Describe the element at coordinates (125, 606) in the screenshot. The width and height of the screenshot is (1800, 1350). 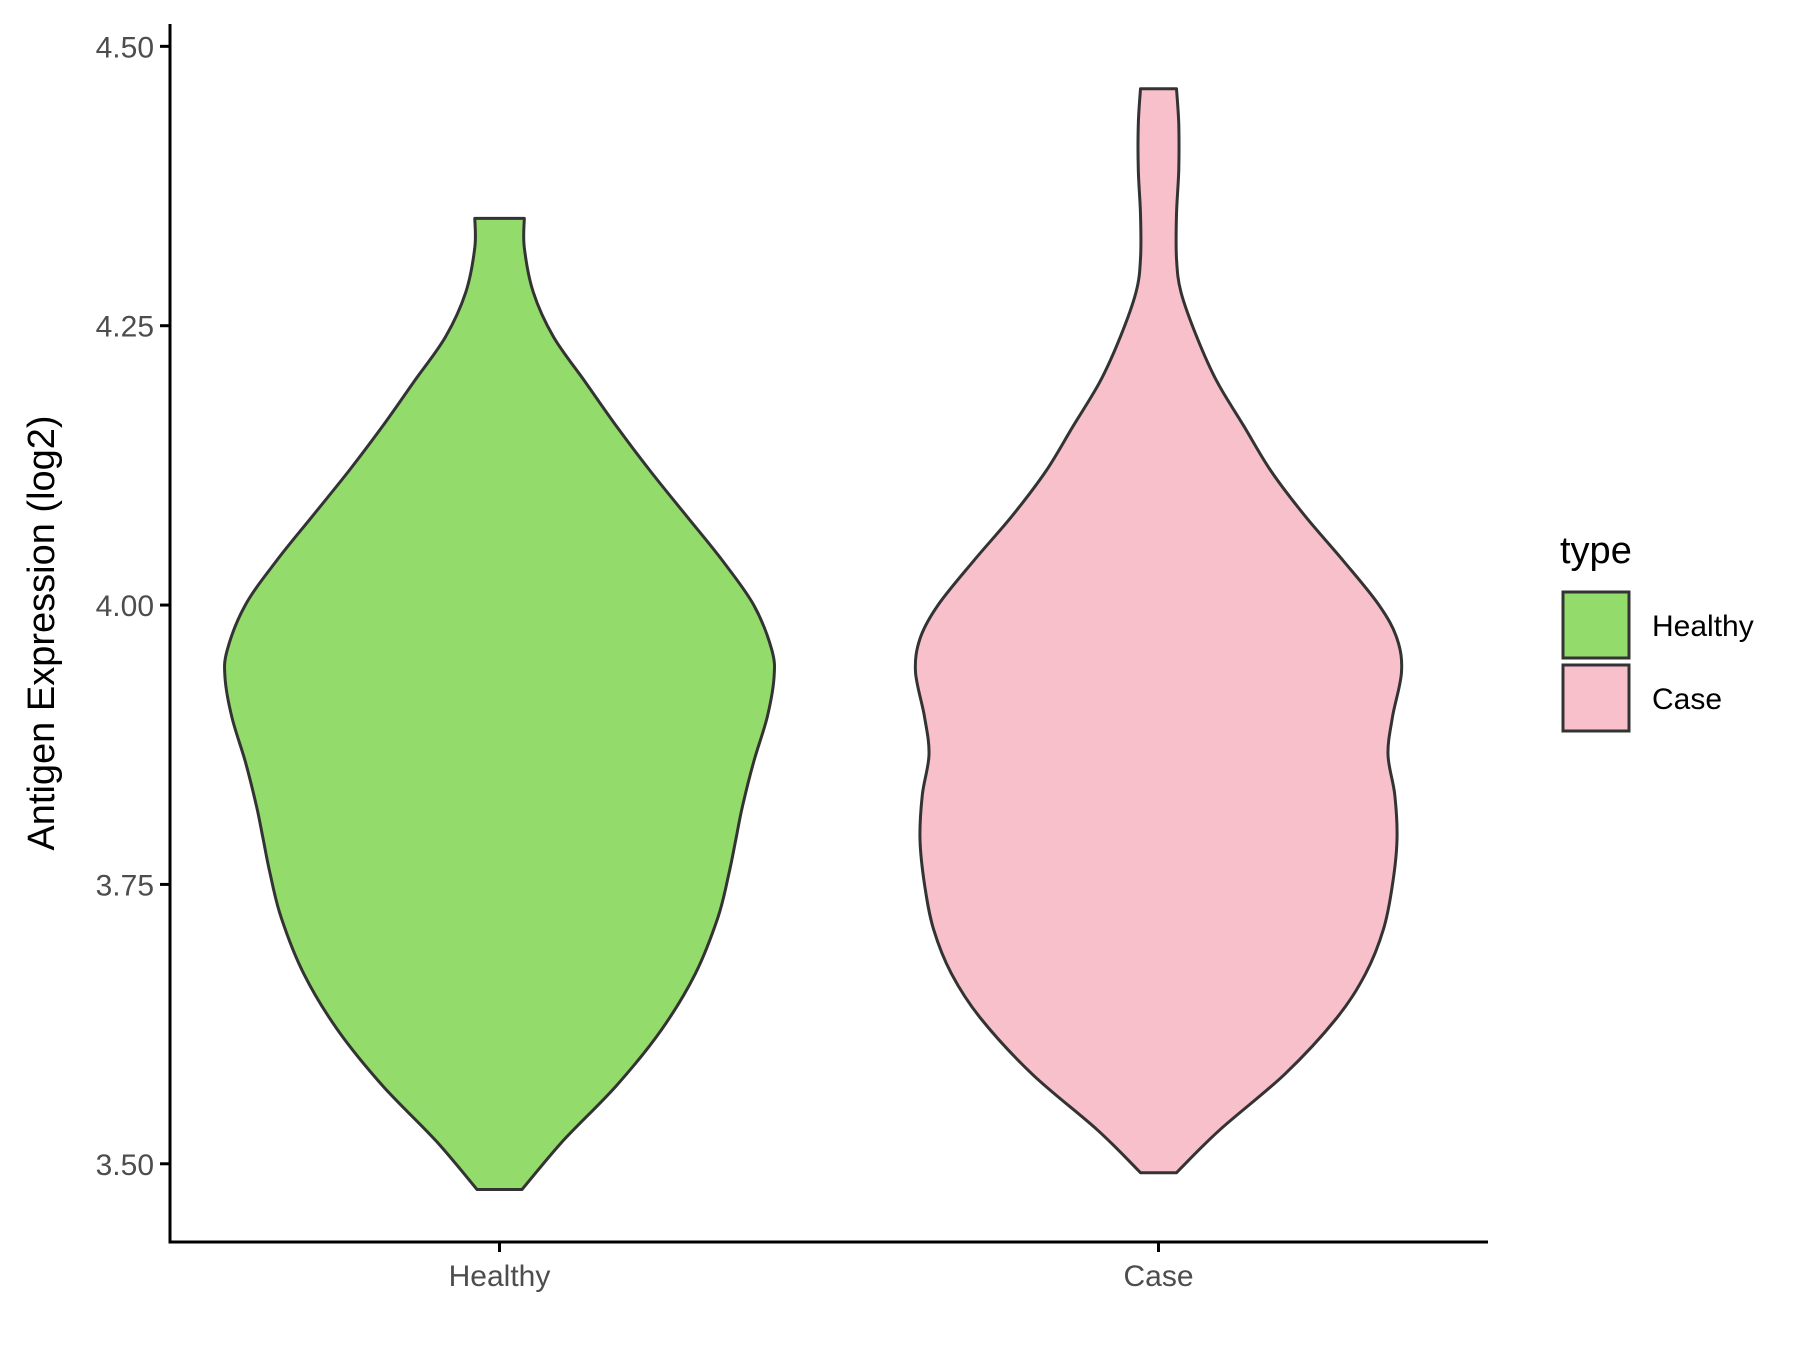
I see `y-tick-label: 4.00` at that location.